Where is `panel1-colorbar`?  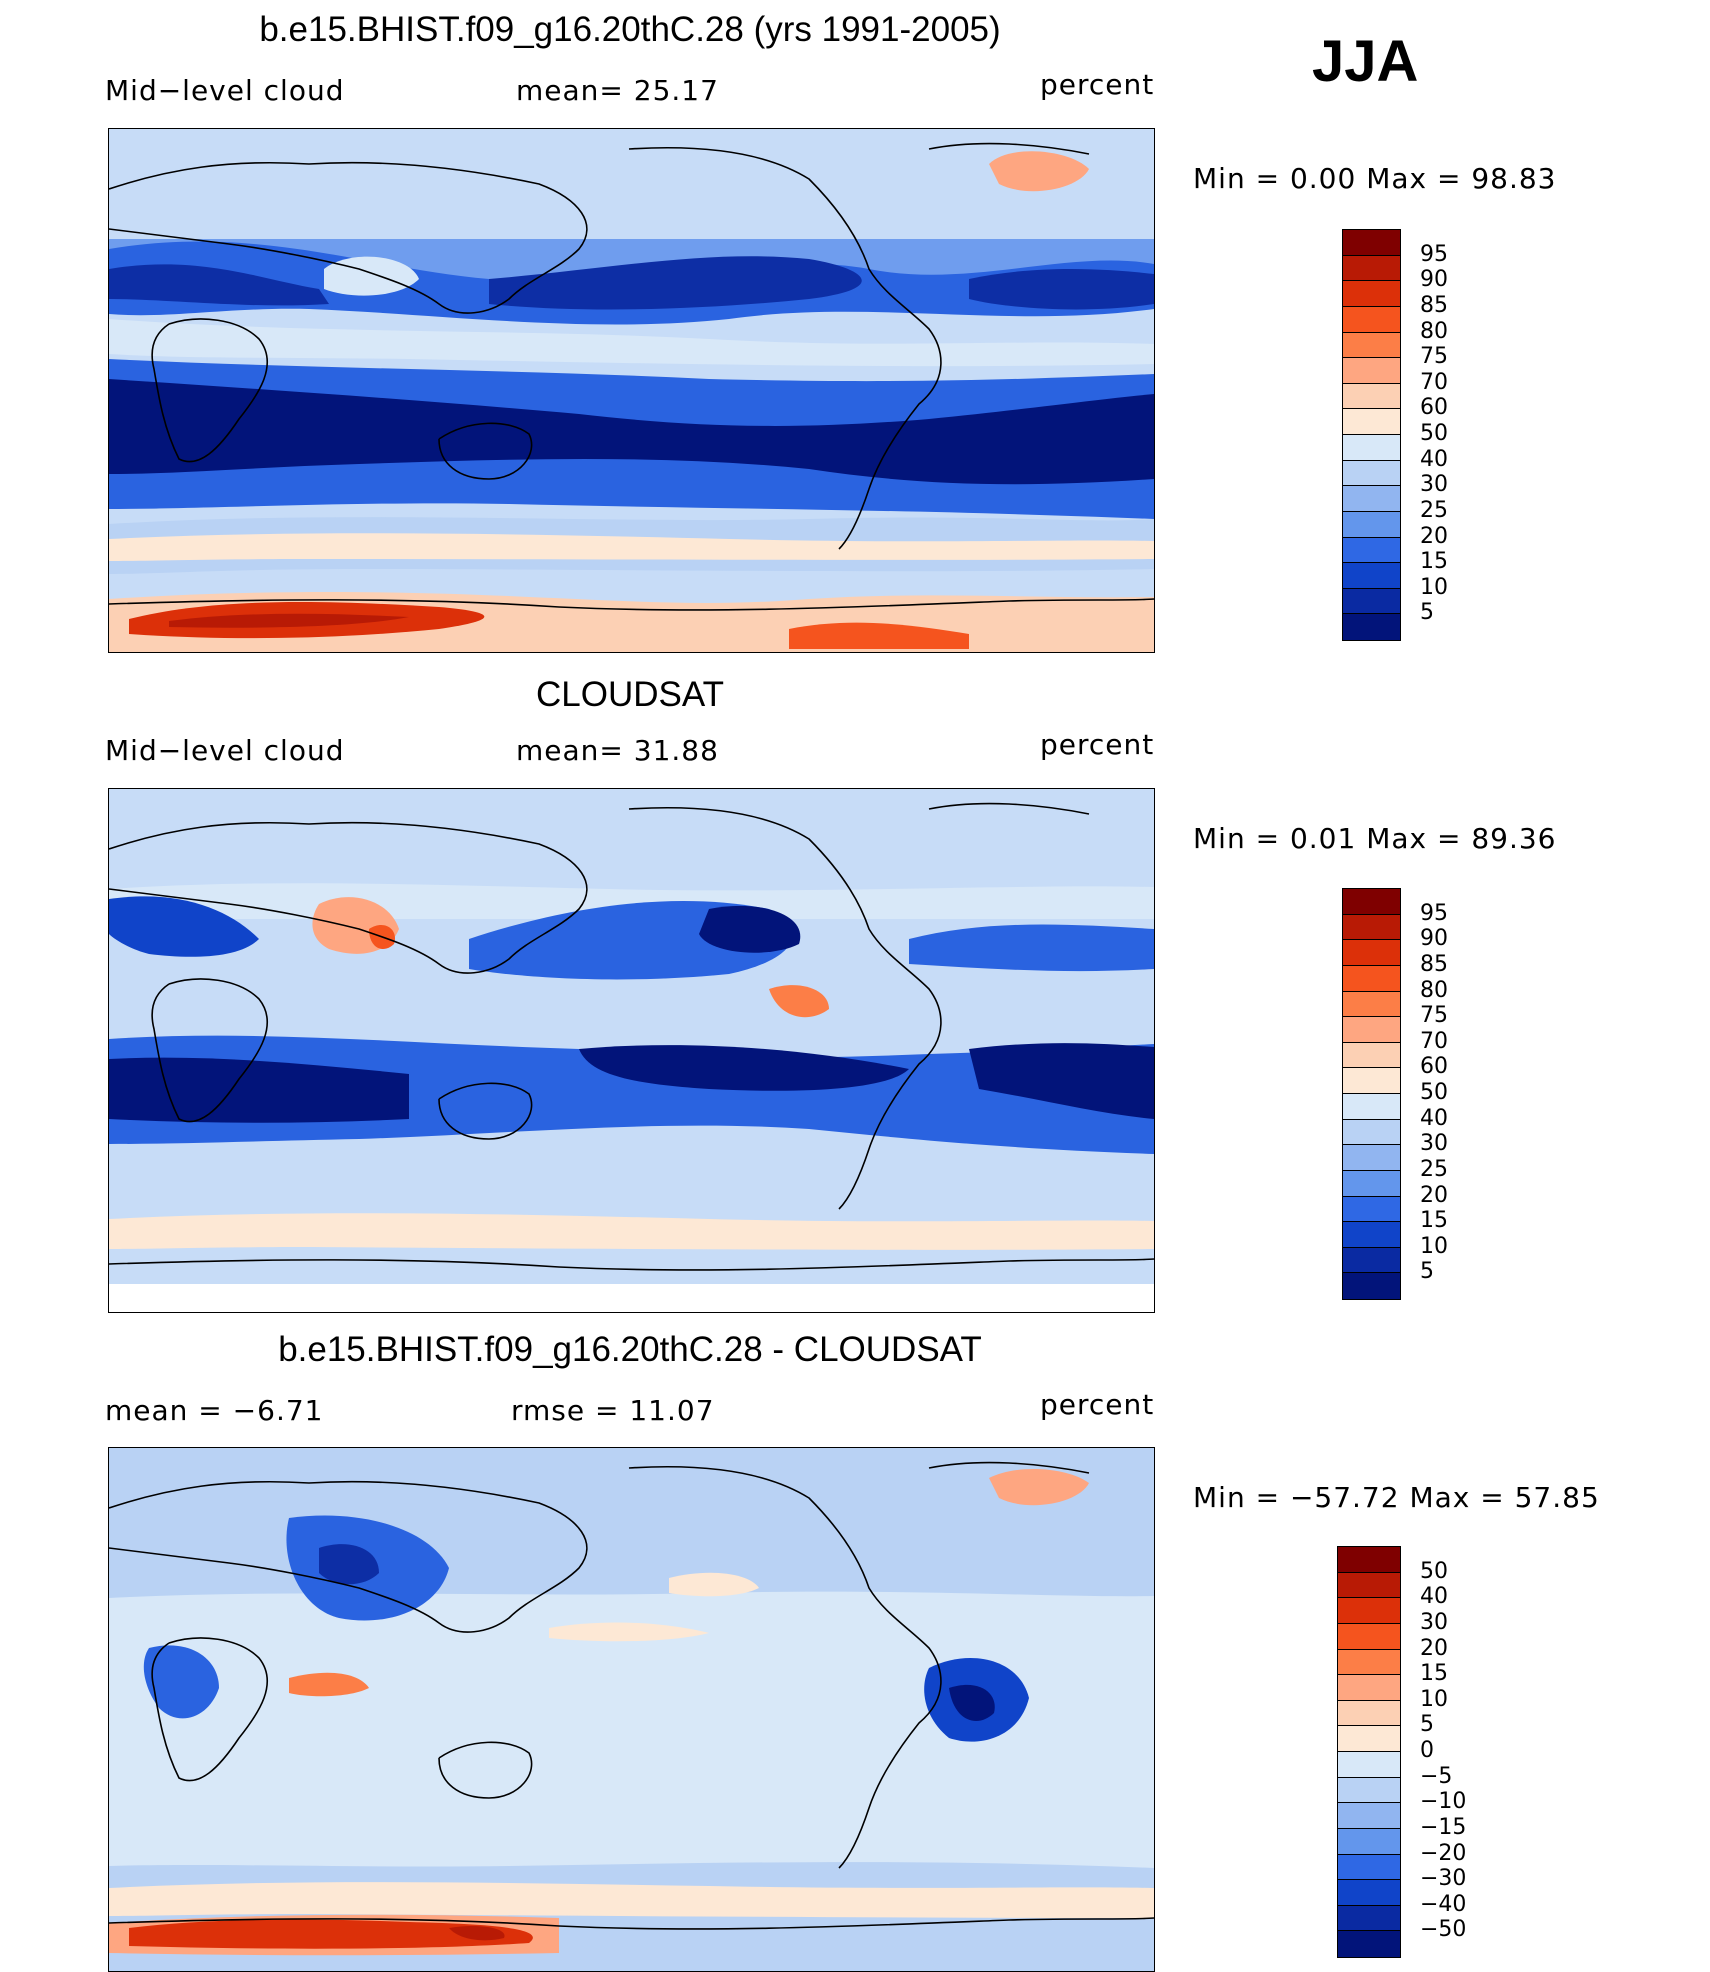 panel1-colorbar is located at coordinates (1371, 435).